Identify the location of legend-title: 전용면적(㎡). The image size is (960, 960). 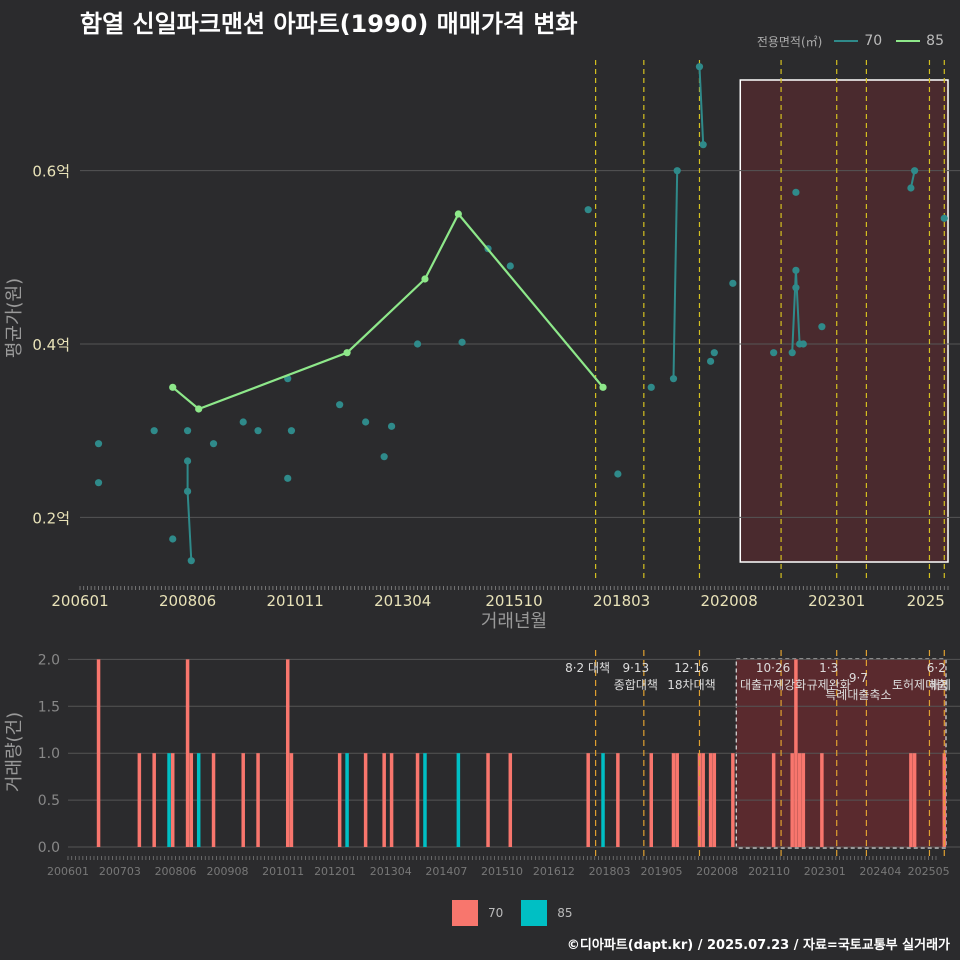
(789, 41).